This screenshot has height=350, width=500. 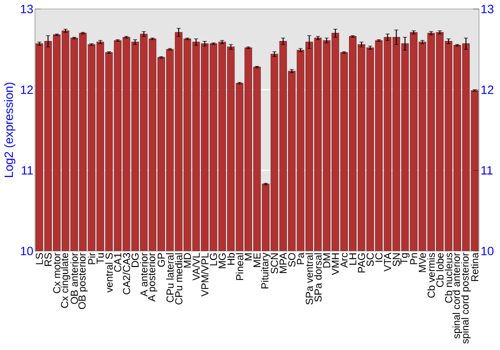 What do you see at coordinates (187, 260) in the screenshot?
I see `x-tick-label: MD` at bounding box center [187, 260].